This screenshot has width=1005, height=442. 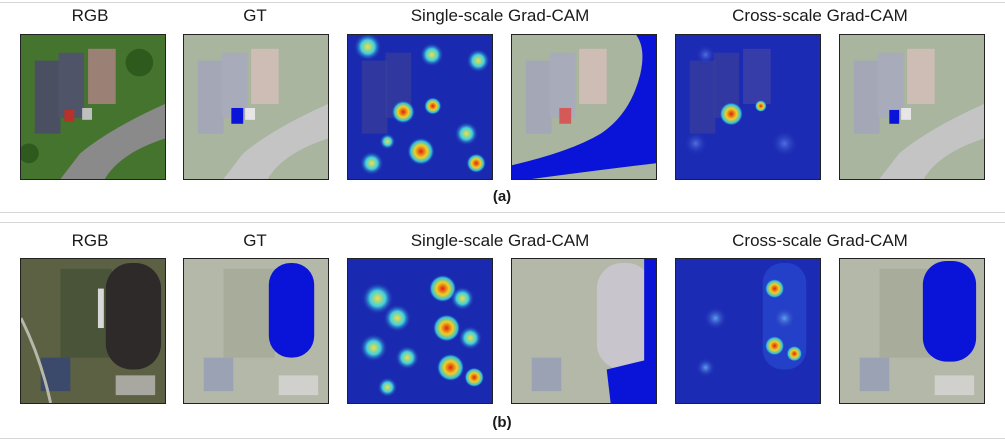 What do you see at coordinates (256, 331) in the screenshot?
I see `row-b-gt-image` at bounding box center [256, 331].